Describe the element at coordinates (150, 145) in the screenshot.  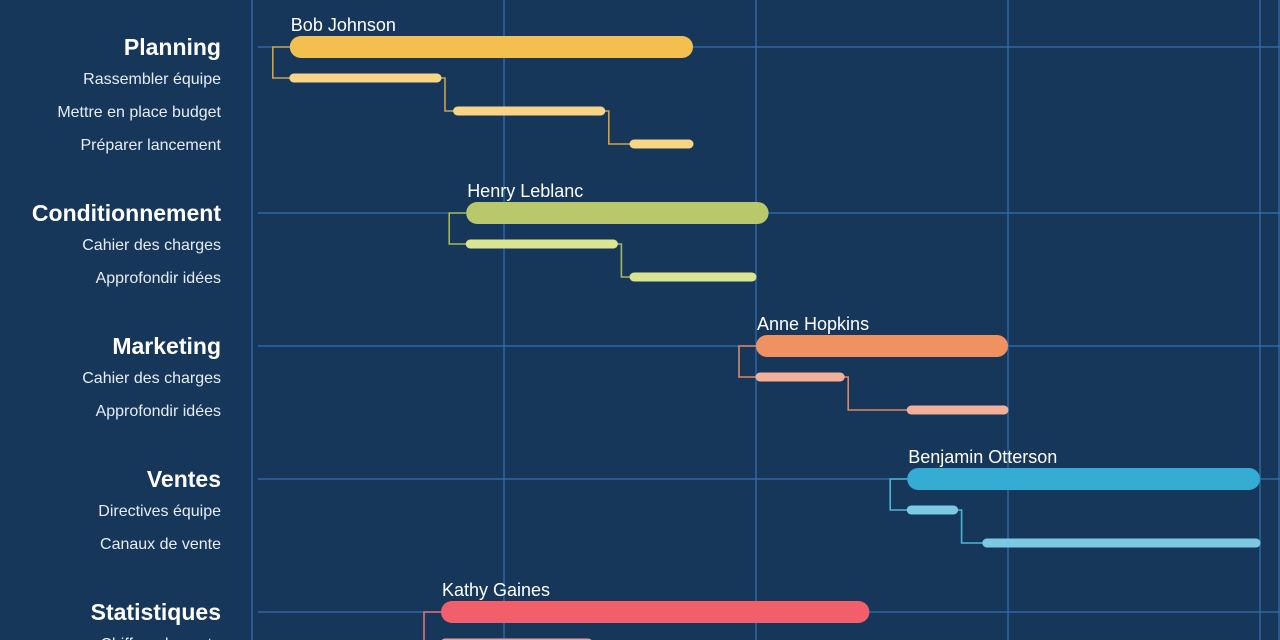
I see `task-label: Préparer lancement` at that location.